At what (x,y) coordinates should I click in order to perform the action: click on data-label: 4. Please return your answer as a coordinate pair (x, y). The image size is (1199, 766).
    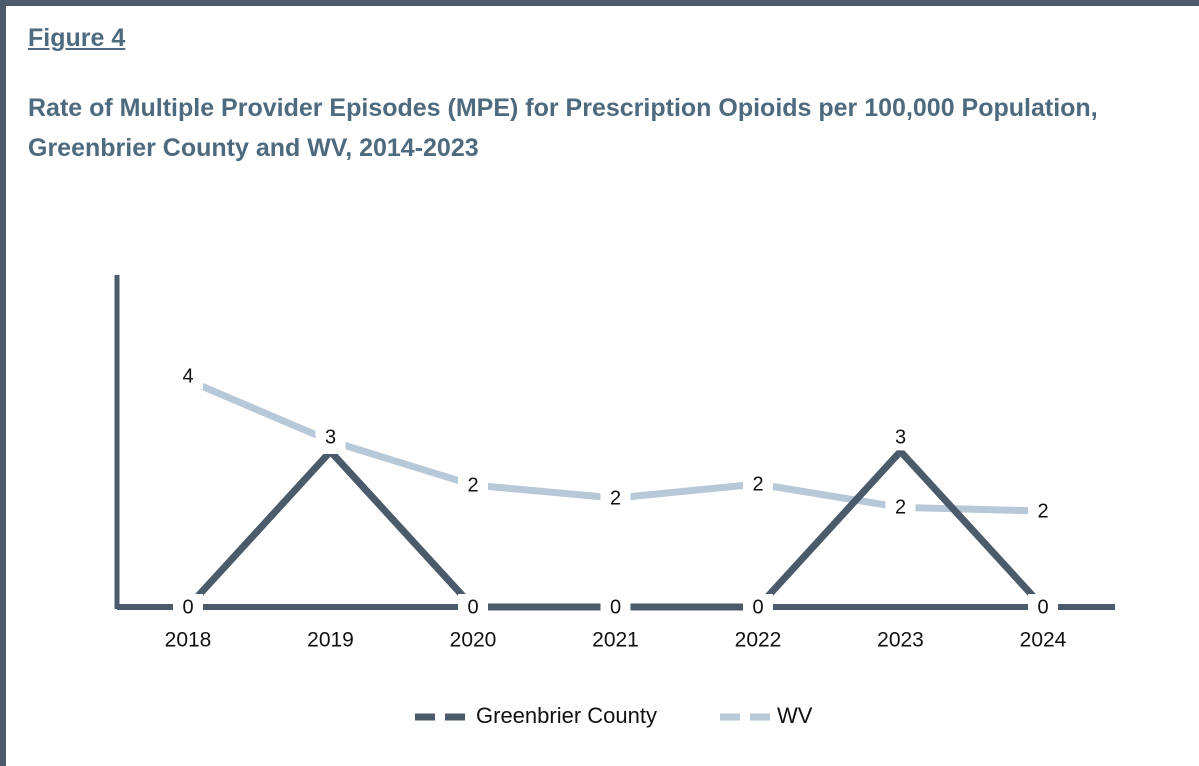
    Looking at the image, I should click on (187, 377).